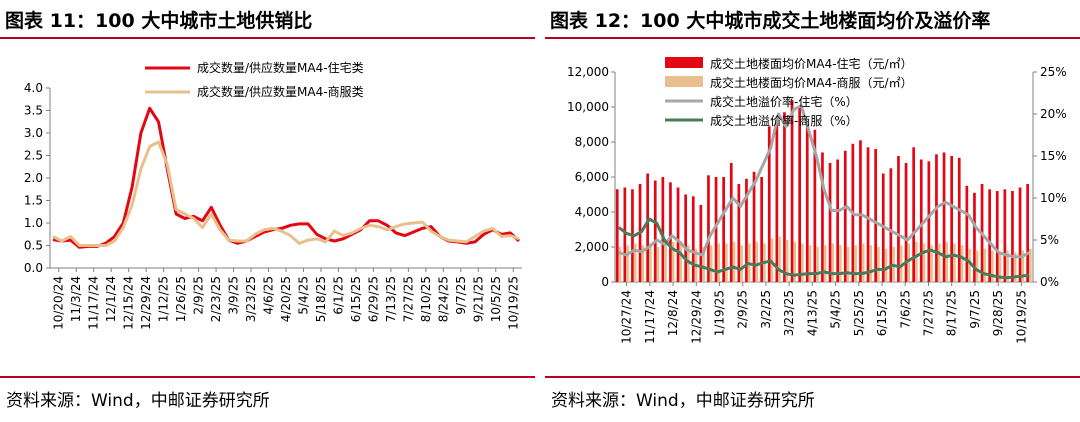 This screenshot has height=422, width=1080. I want to click on y-tick-label: 4.0, so click(33, 88).